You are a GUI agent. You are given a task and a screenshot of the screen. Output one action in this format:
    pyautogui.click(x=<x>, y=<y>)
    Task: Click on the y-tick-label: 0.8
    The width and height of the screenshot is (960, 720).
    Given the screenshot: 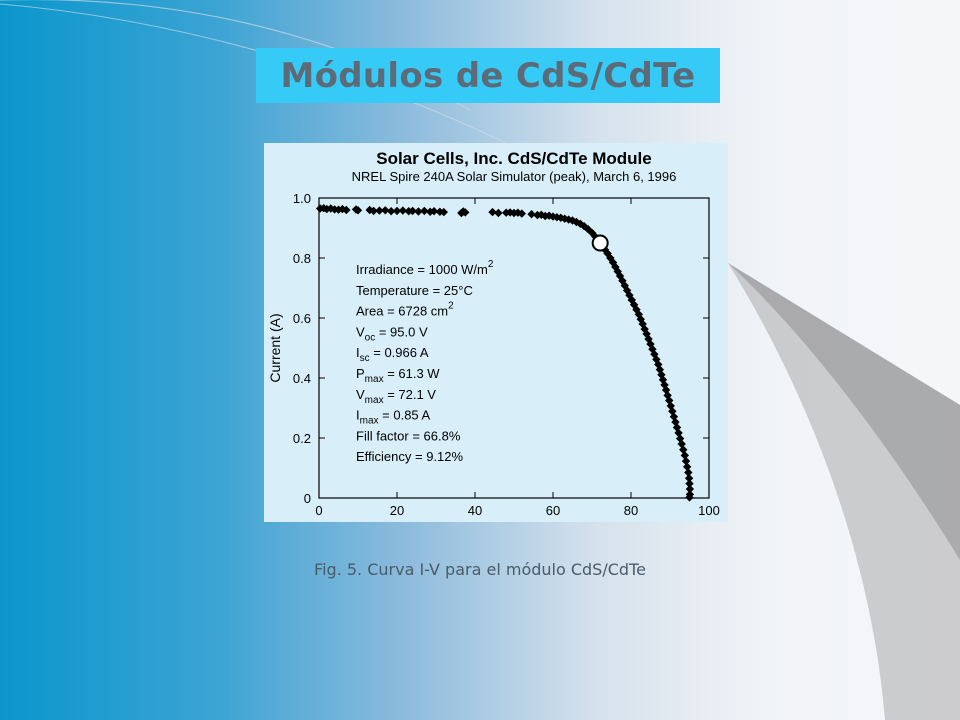 What is the action you would take?
    pyautogui.click(x=302, y=258)
    